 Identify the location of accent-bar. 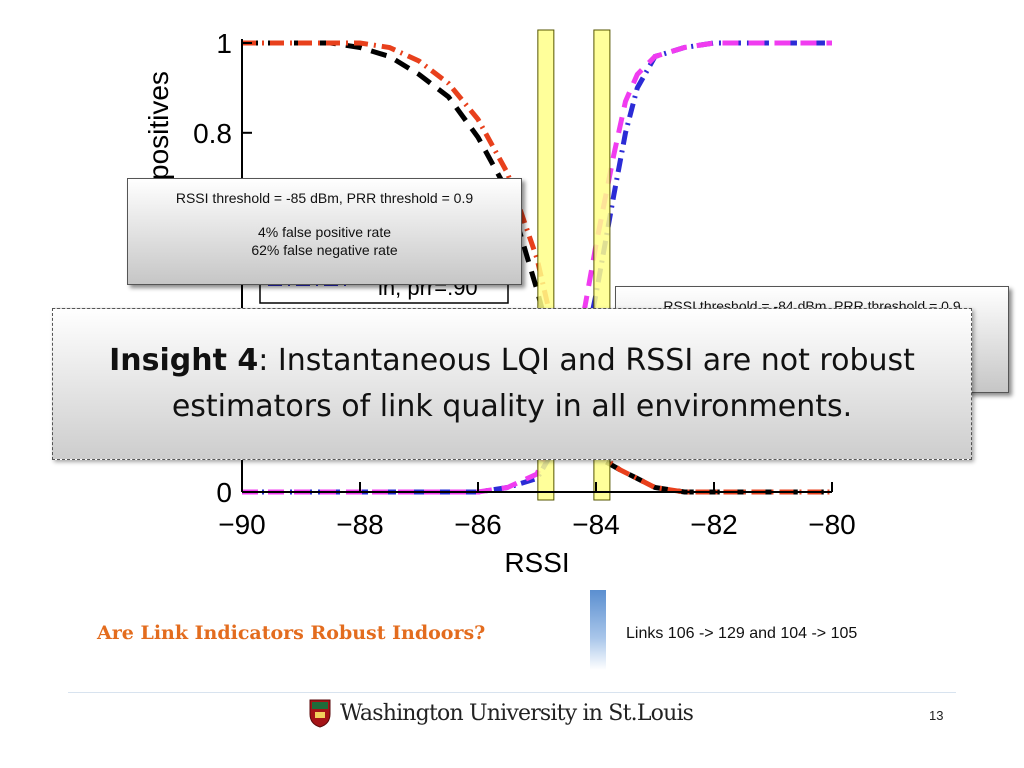
(598, 630).